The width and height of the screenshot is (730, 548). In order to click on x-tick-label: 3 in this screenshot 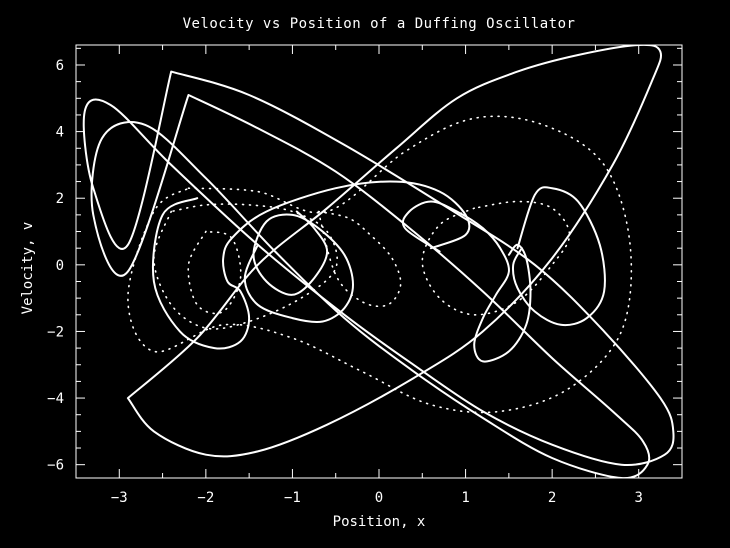, I will do `click(638, 498)`.